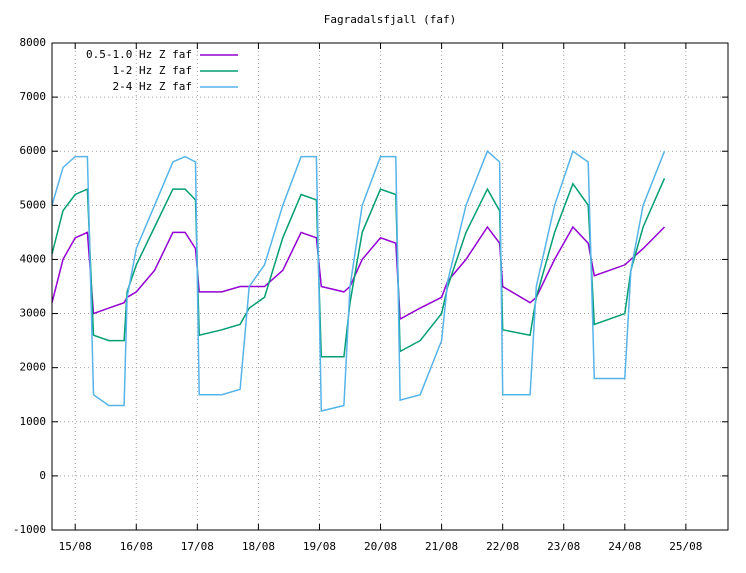 This screenshot has width=746, height=573. I want to click on x-tick-label: 21/08, so click(441, 546).